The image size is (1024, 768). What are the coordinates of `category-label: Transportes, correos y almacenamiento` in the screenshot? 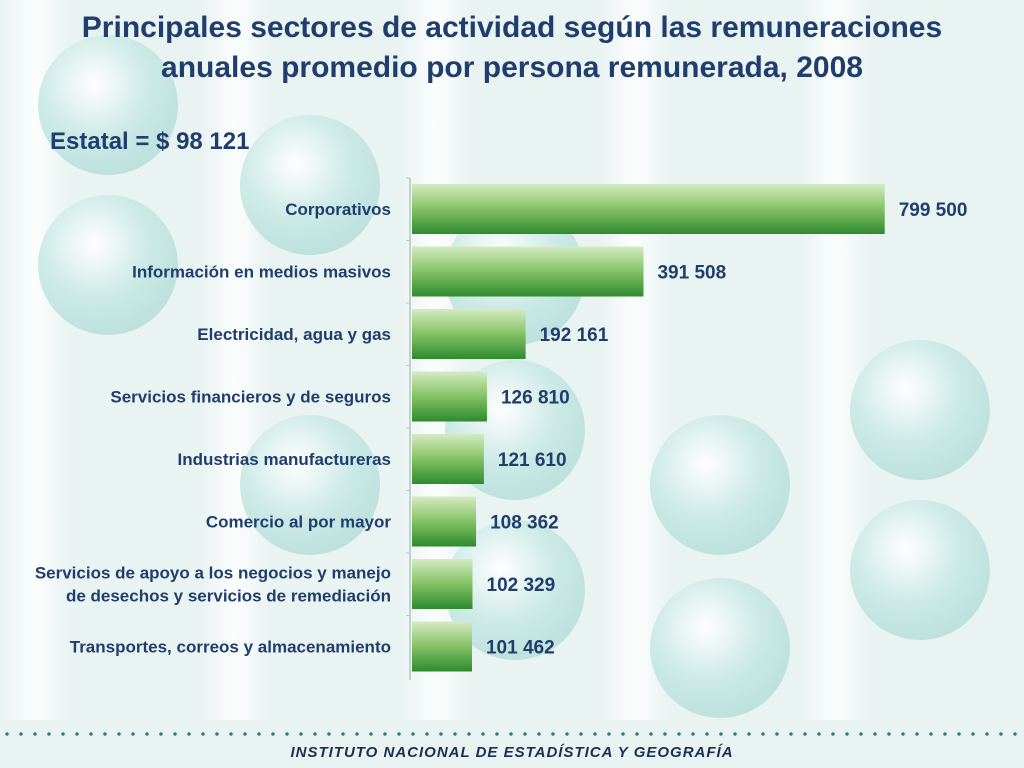 It's located at (230, 647).